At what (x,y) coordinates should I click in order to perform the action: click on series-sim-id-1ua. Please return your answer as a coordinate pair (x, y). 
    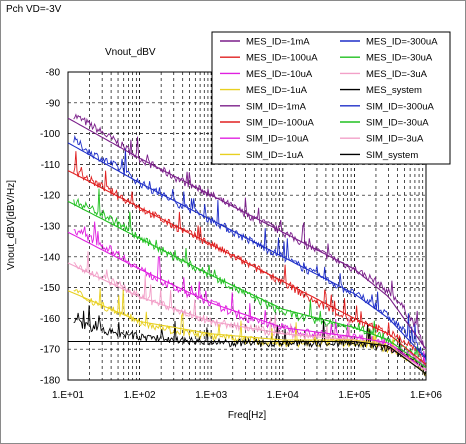
    Looking at the image, I should click on (247, 332).